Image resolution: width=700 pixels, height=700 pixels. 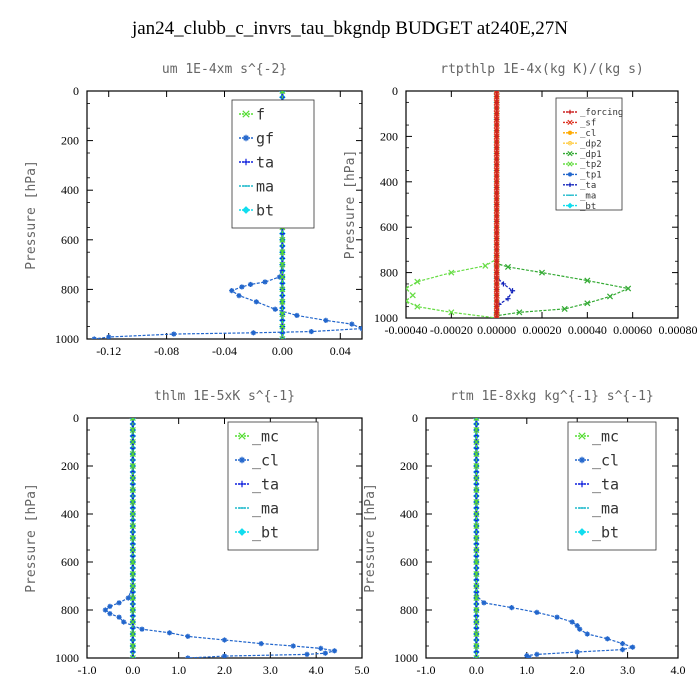 I want to click on panel-title: um 1E-4xm s^{-2}, so click(x=224, y=69).